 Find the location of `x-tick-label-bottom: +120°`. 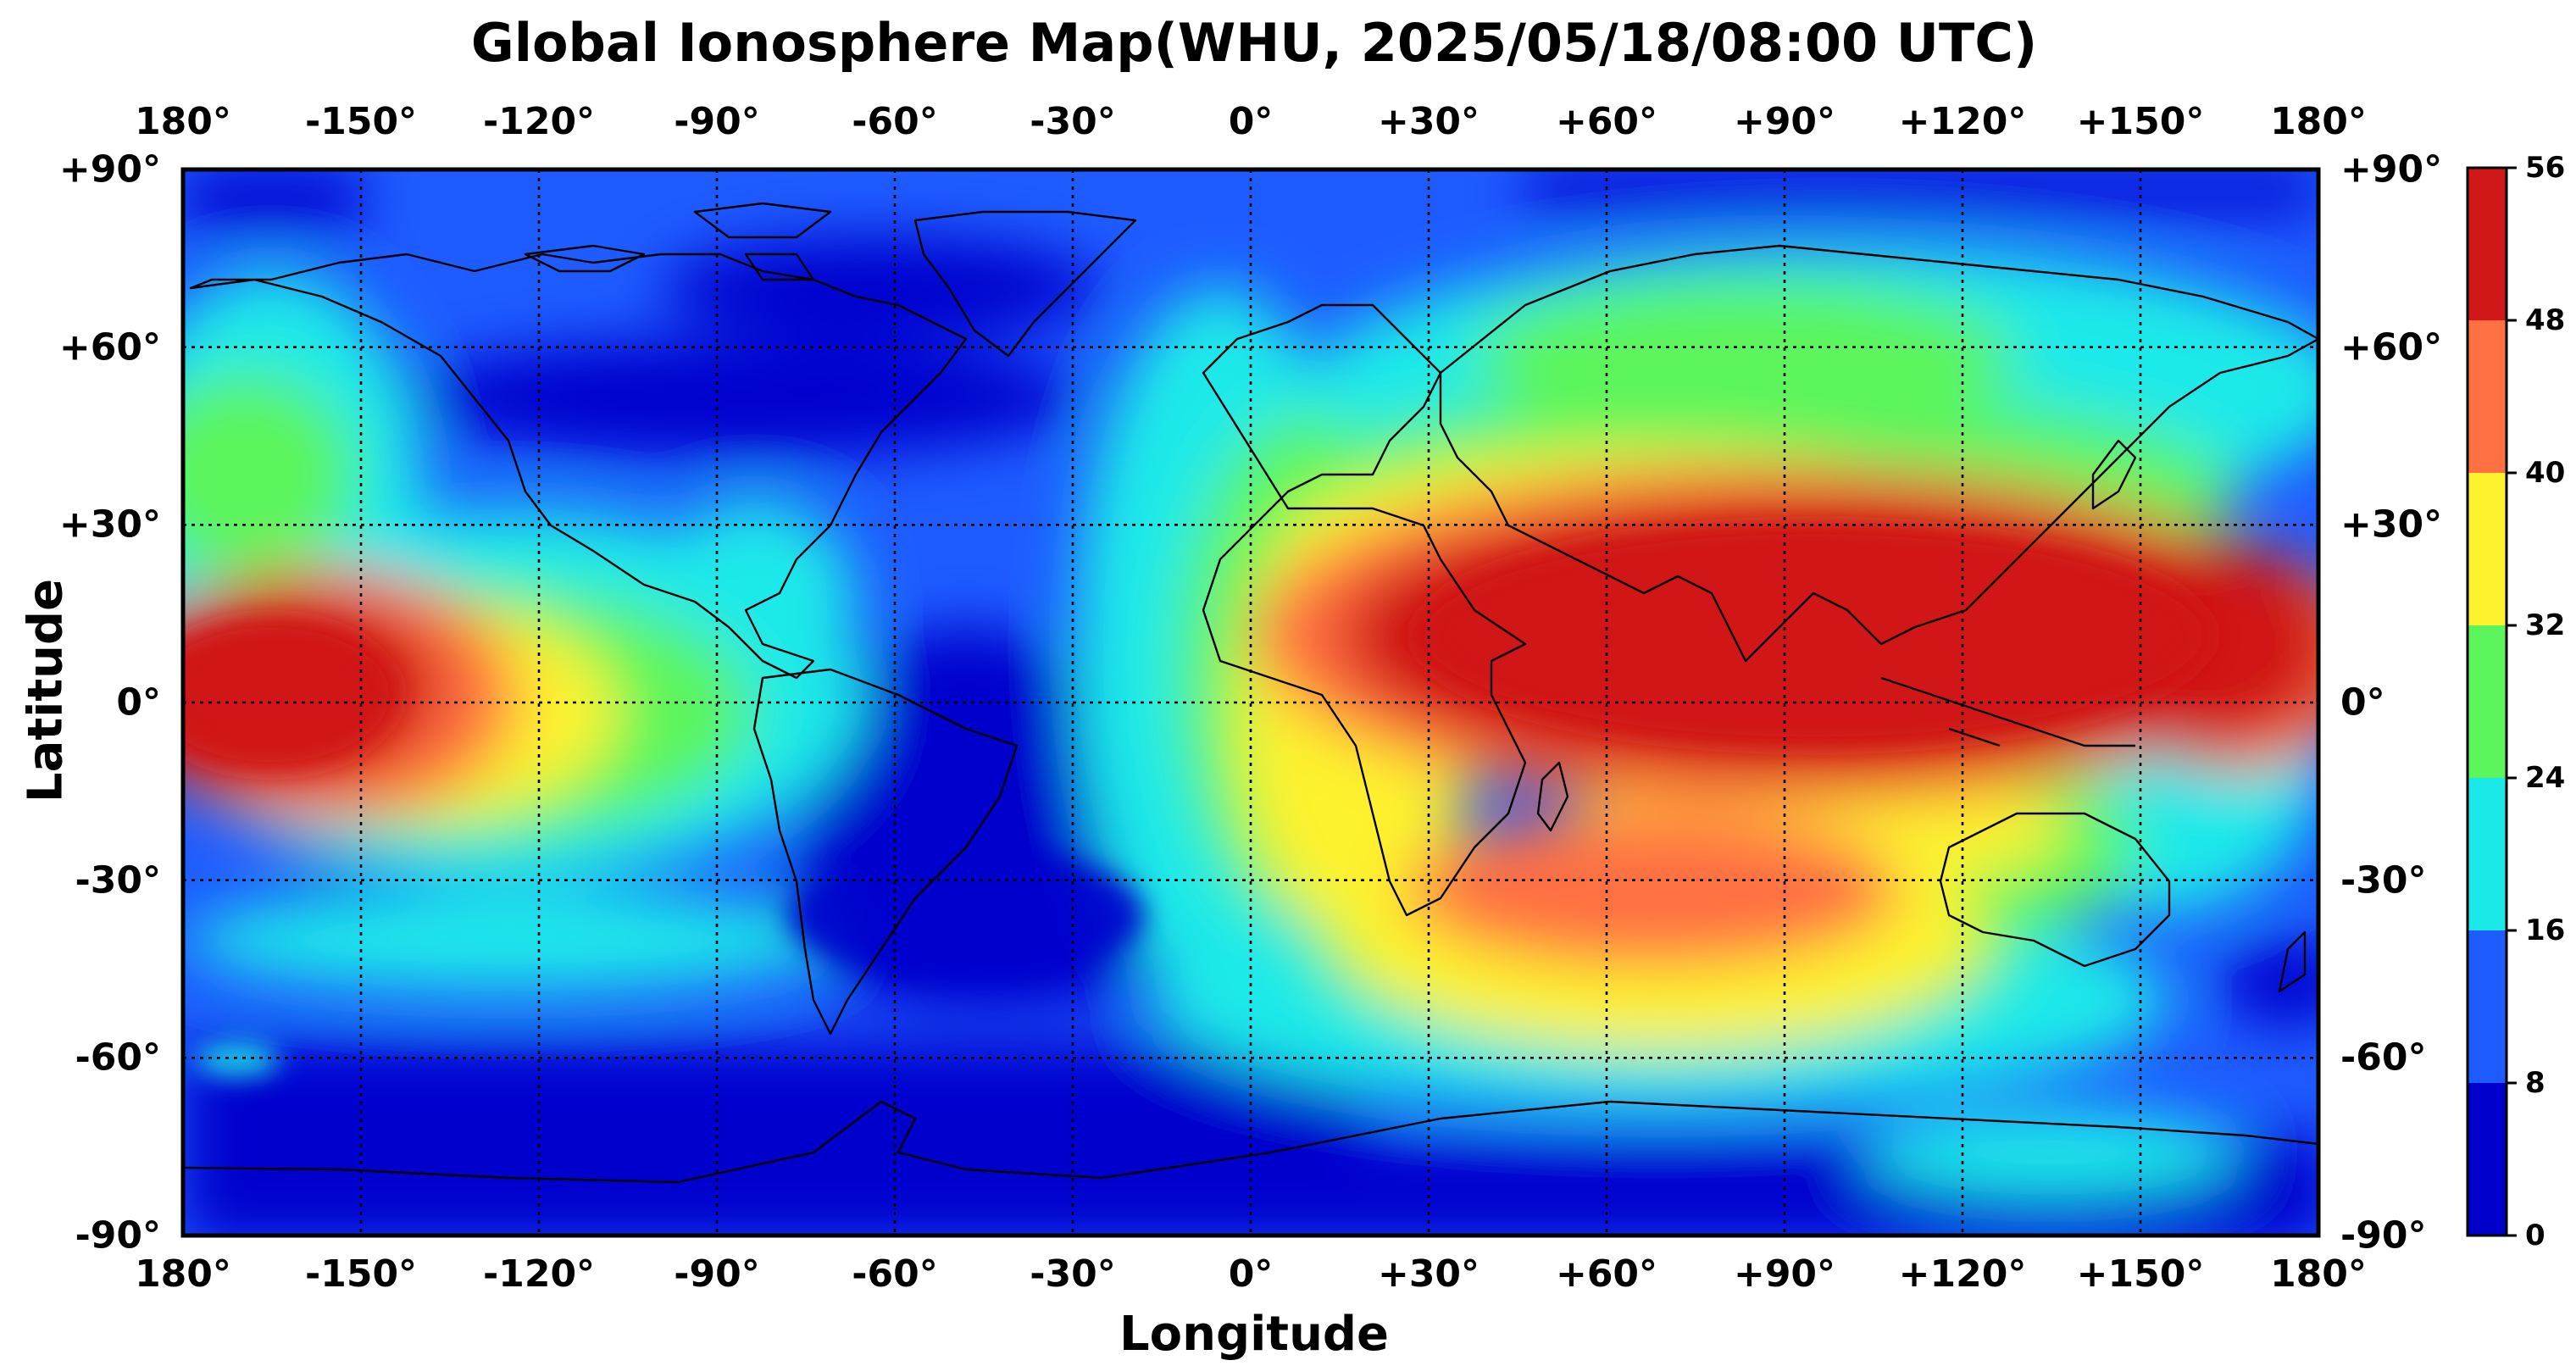

x-tick-label-bottom: +120° is located at coordinates (1962, 1274).